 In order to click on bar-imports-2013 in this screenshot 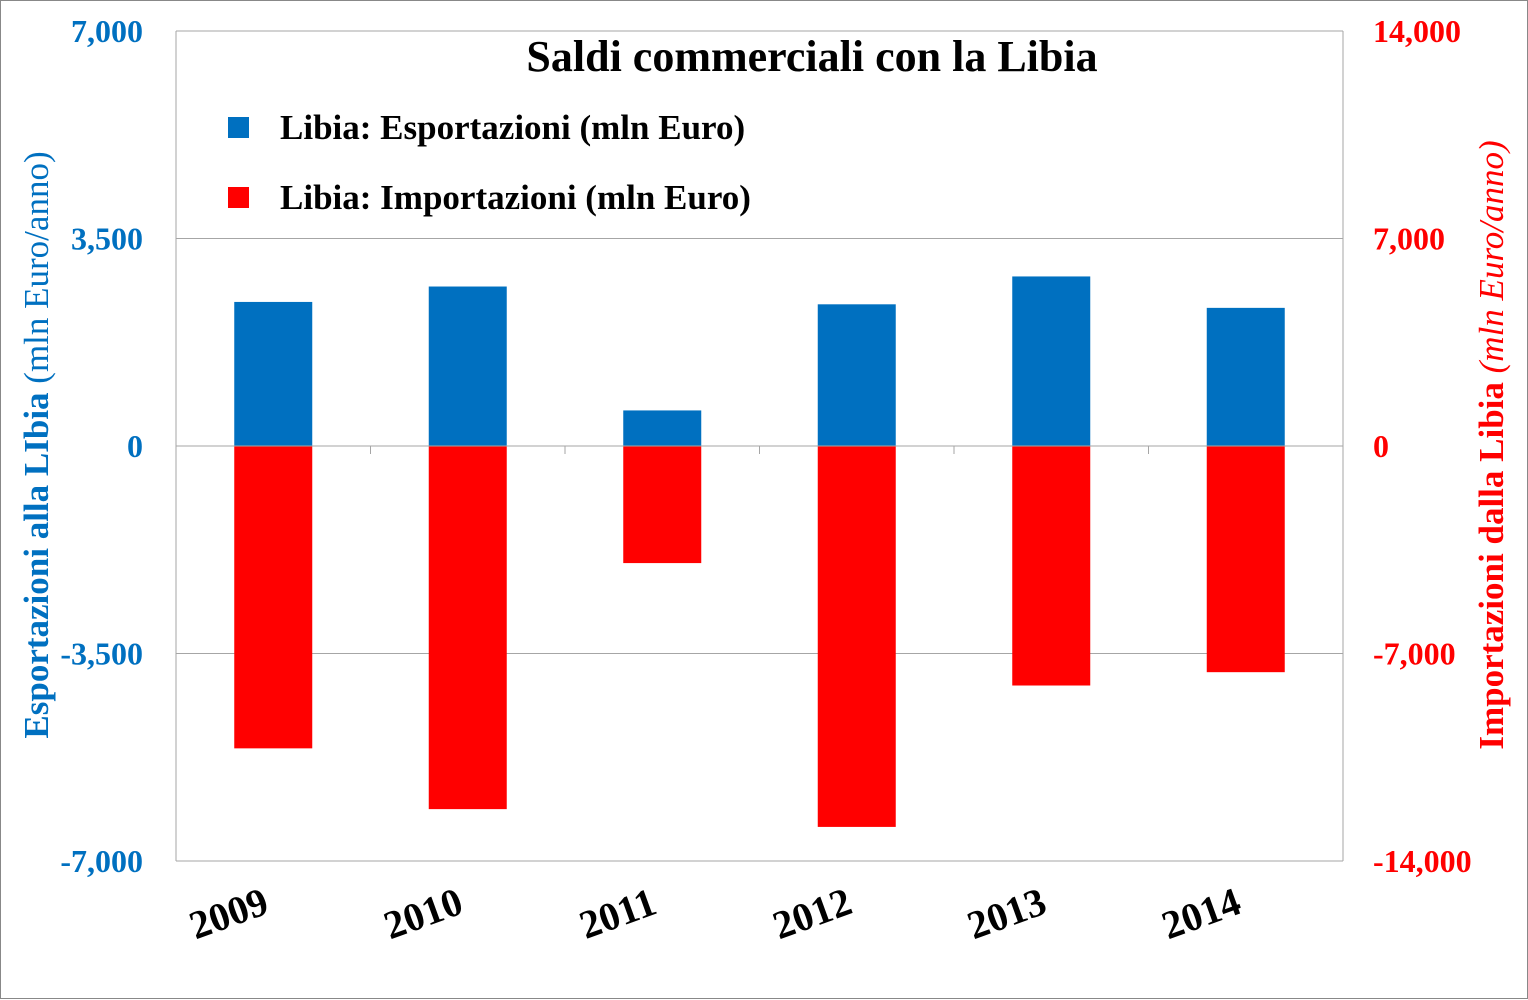, I will do `click(1051, 566)`.